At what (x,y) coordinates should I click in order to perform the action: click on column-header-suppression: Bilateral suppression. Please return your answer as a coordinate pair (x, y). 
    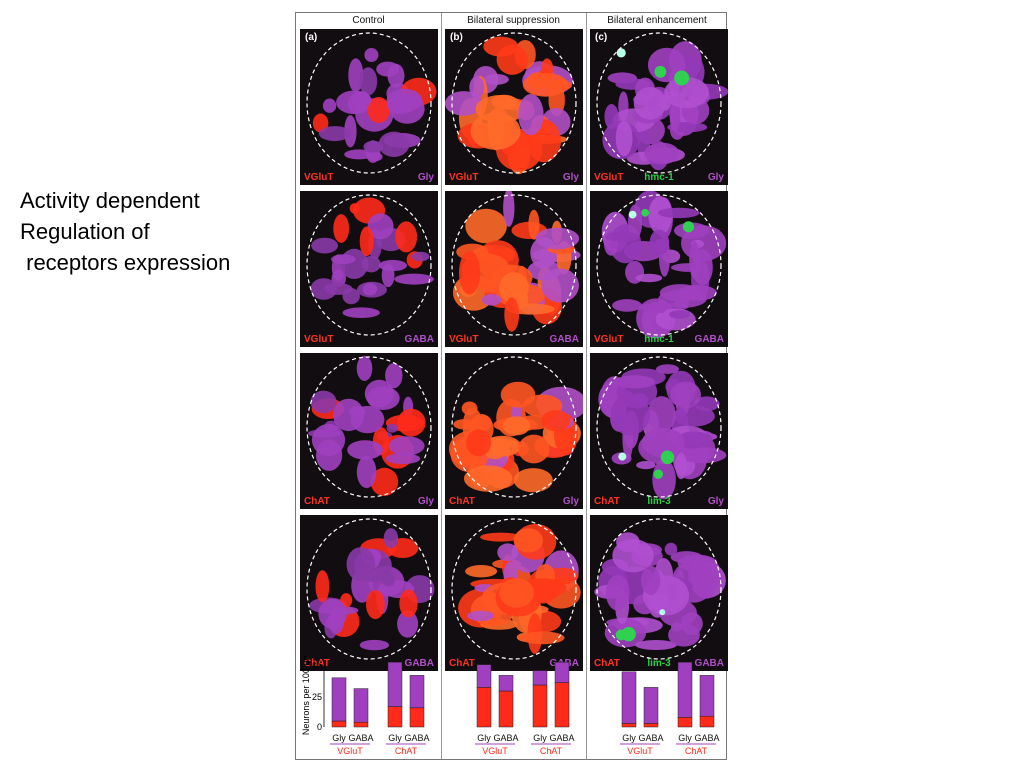
    Looking at the image, I should click on (513, 20).